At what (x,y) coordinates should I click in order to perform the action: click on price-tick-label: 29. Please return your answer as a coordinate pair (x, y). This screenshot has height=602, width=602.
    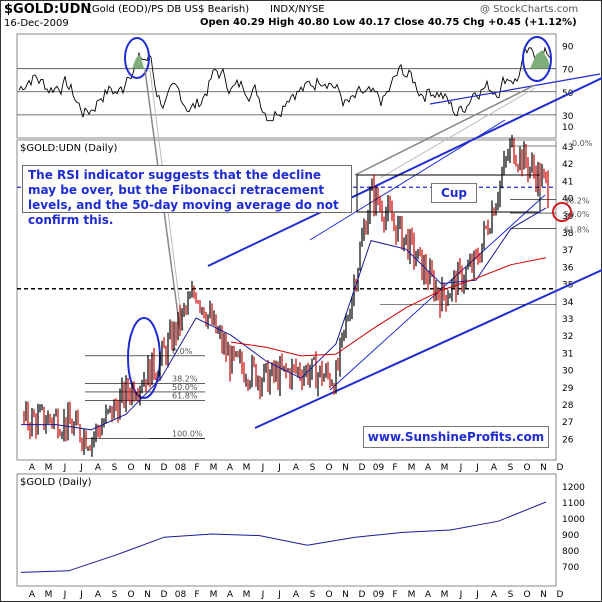
    Looking at the image, I should click on (568, 389).